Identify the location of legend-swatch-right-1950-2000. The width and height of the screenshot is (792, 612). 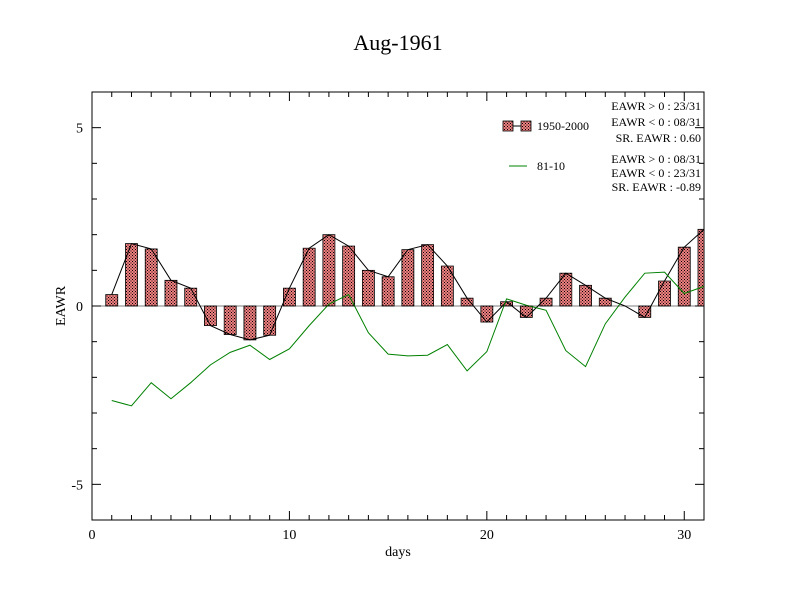
(526, 126).